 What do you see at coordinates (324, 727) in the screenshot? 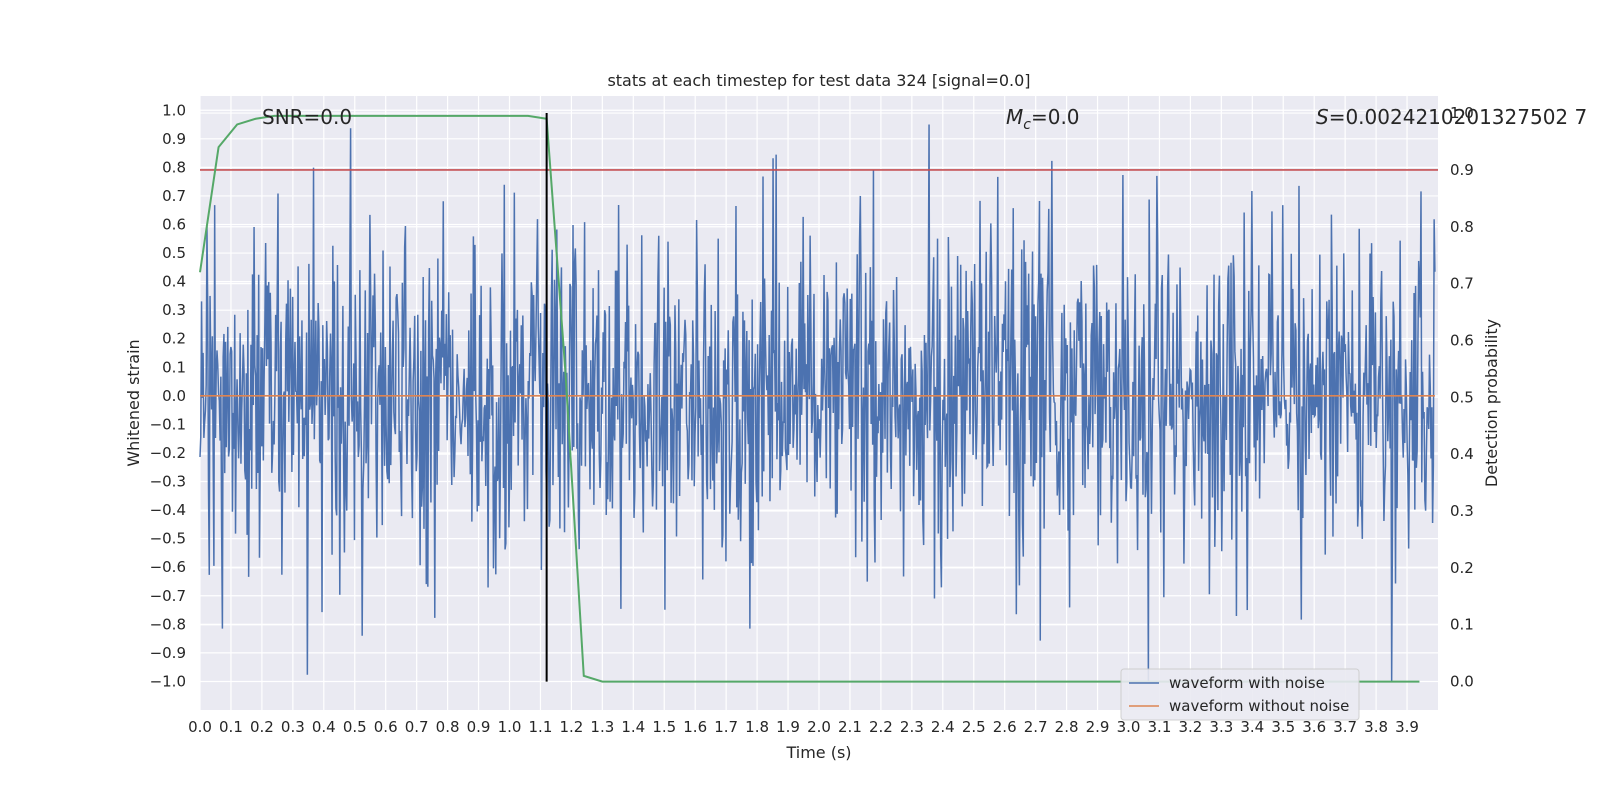
I see `x-tick-label: 0.4` at bounding box center [324, 727].